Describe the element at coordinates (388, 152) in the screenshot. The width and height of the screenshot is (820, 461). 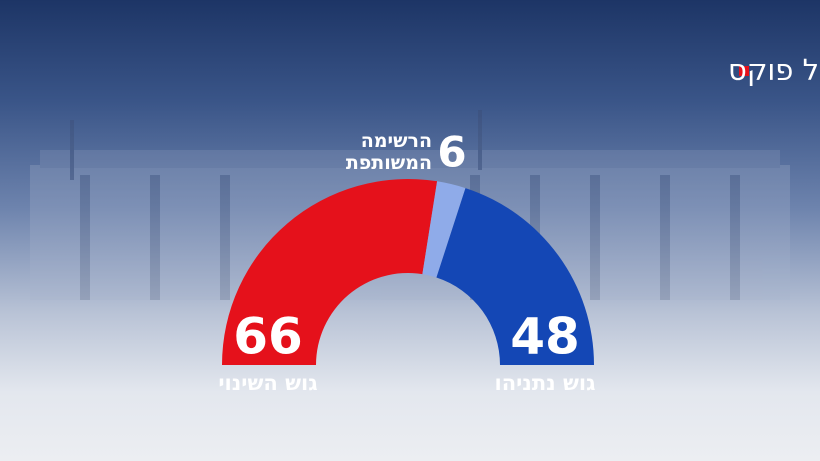
I see `category-label: הרשימה המשותפת` at that location.